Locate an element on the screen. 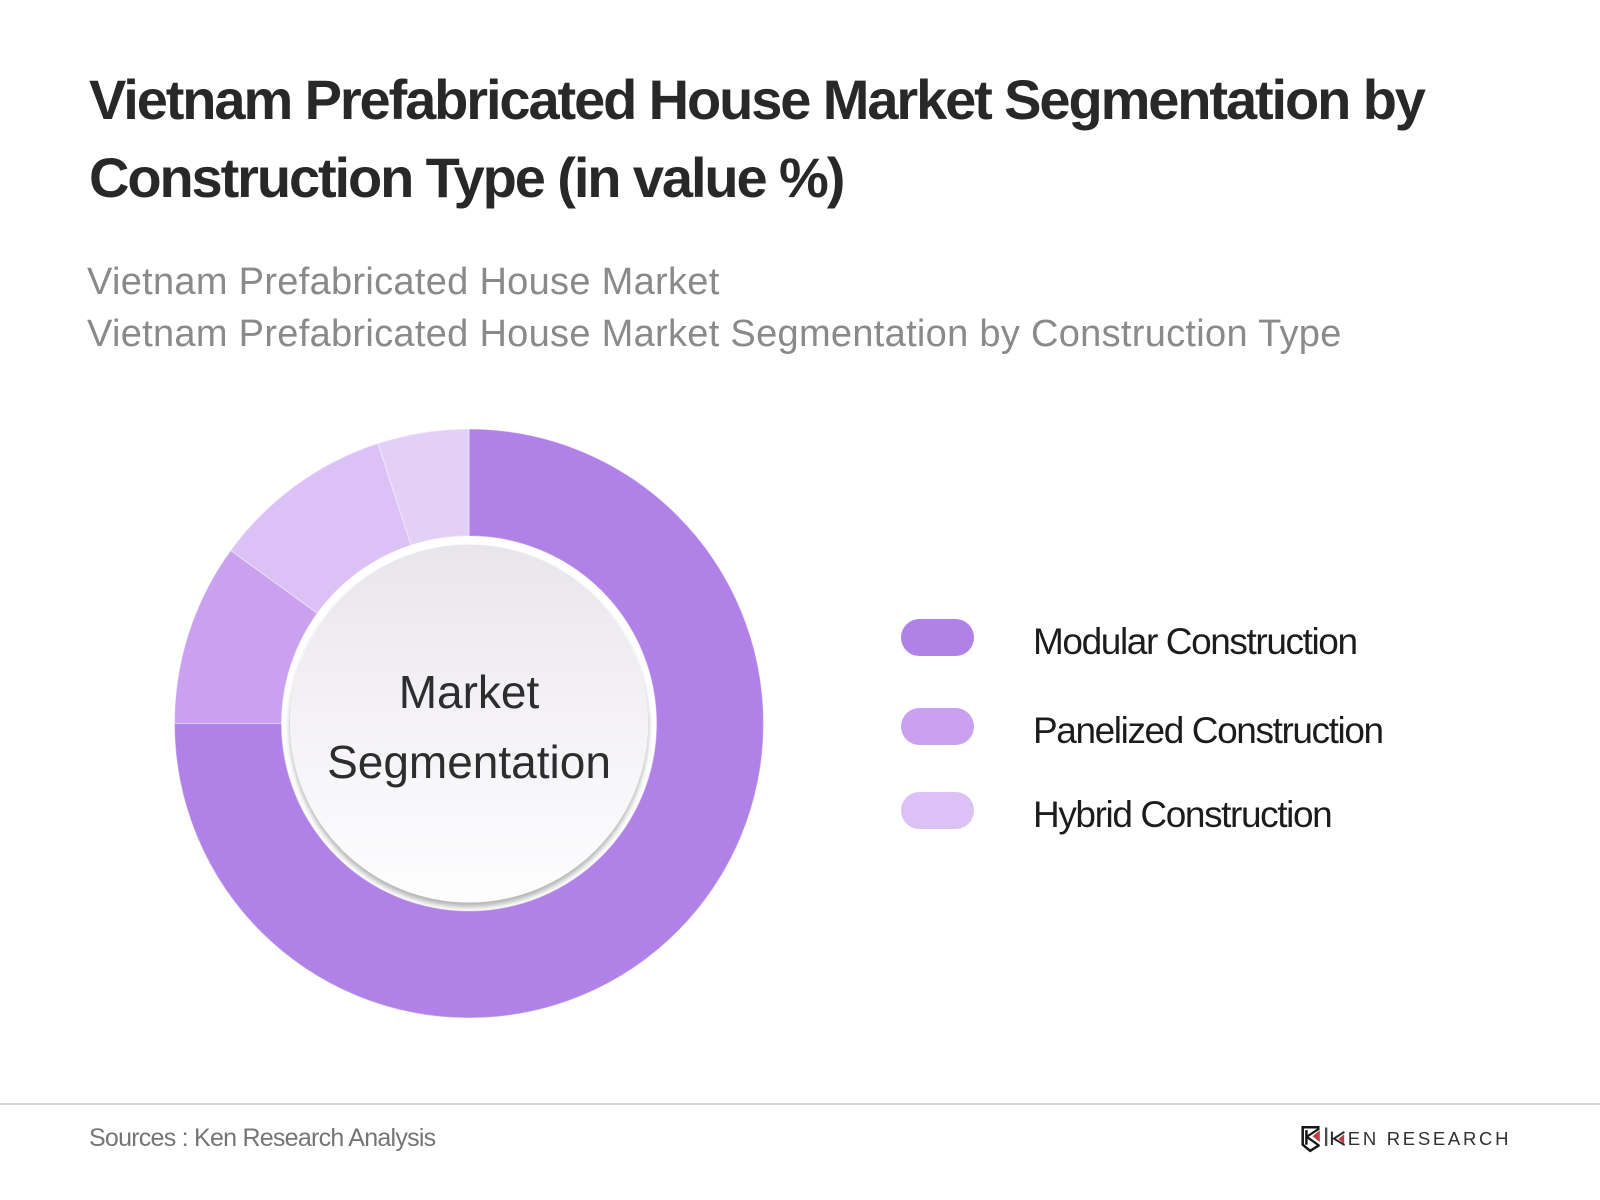  svg-text: EN RESEARCH is located at coordinates (1429, 1138).